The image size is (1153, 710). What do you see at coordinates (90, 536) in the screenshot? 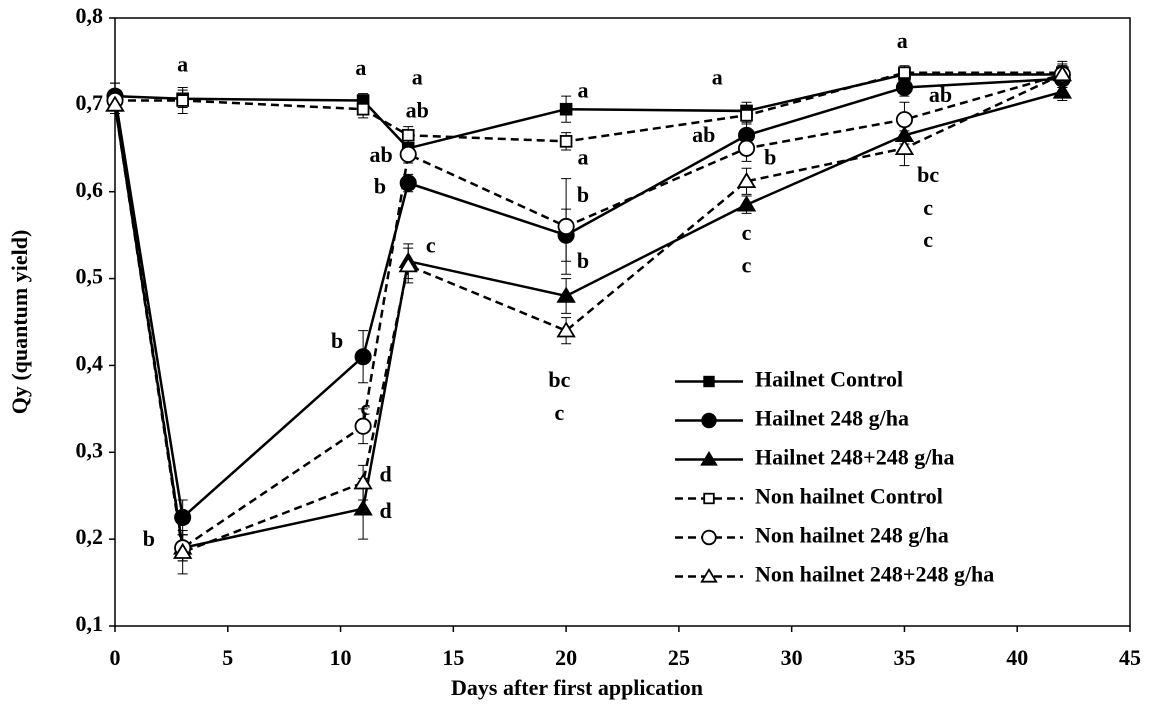
I see `y-tick-label: 0,2` at bounding box center [90, 536].